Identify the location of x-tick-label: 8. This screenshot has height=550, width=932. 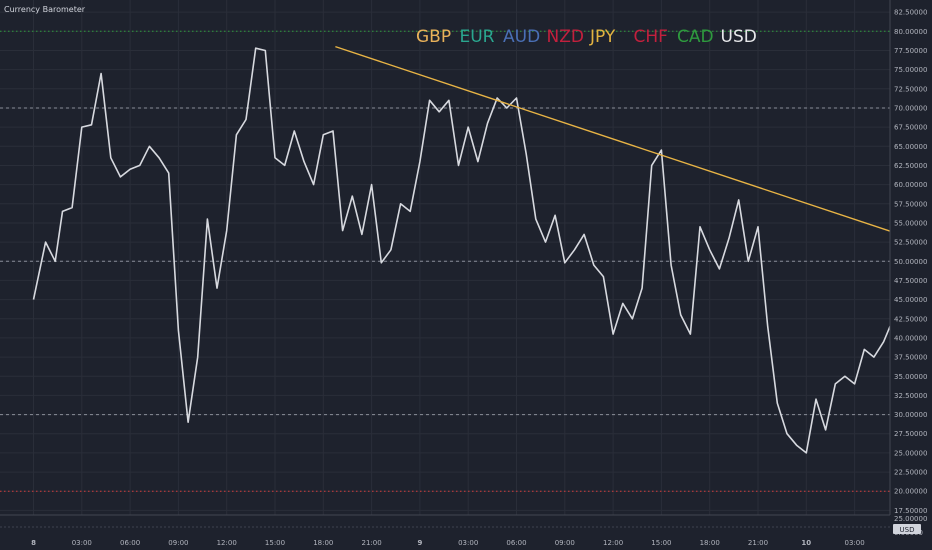
(33, 543).